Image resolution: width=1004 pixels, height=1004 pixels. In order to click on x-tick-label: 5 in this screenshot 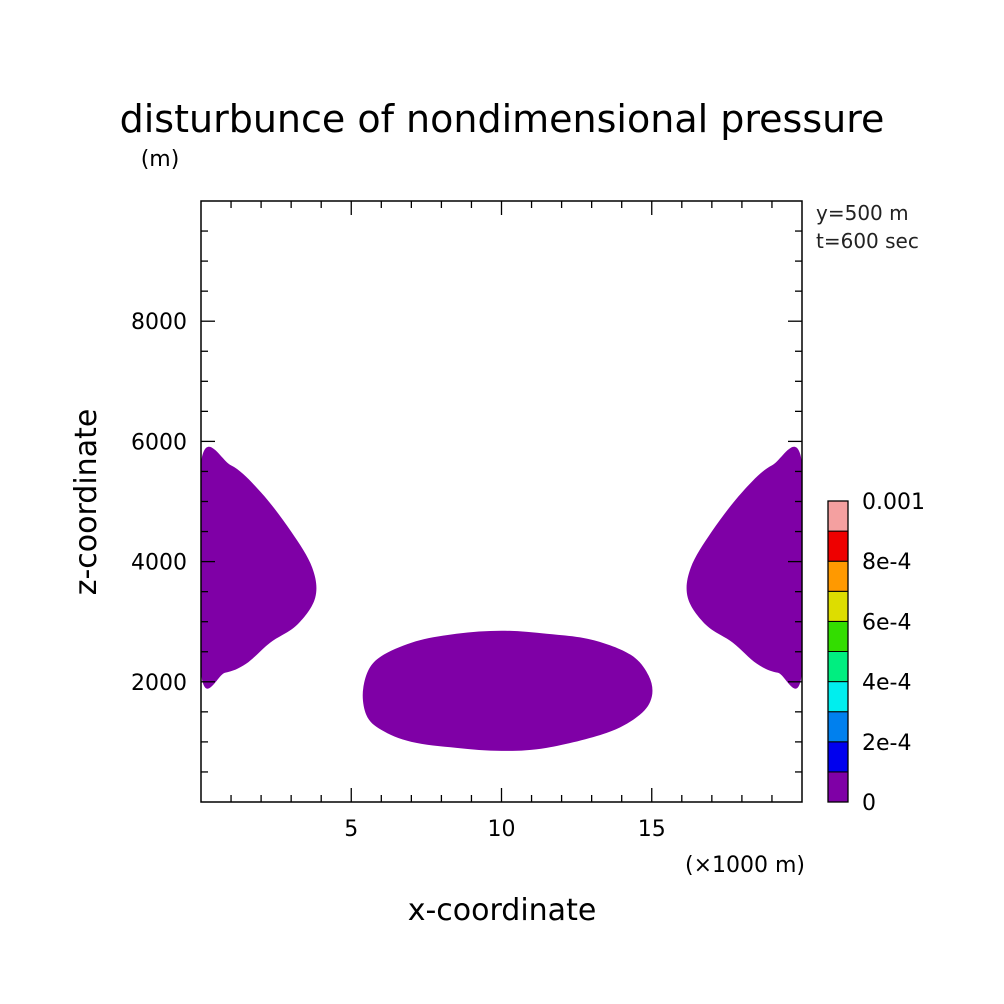, I will do `click(351, 829)`.